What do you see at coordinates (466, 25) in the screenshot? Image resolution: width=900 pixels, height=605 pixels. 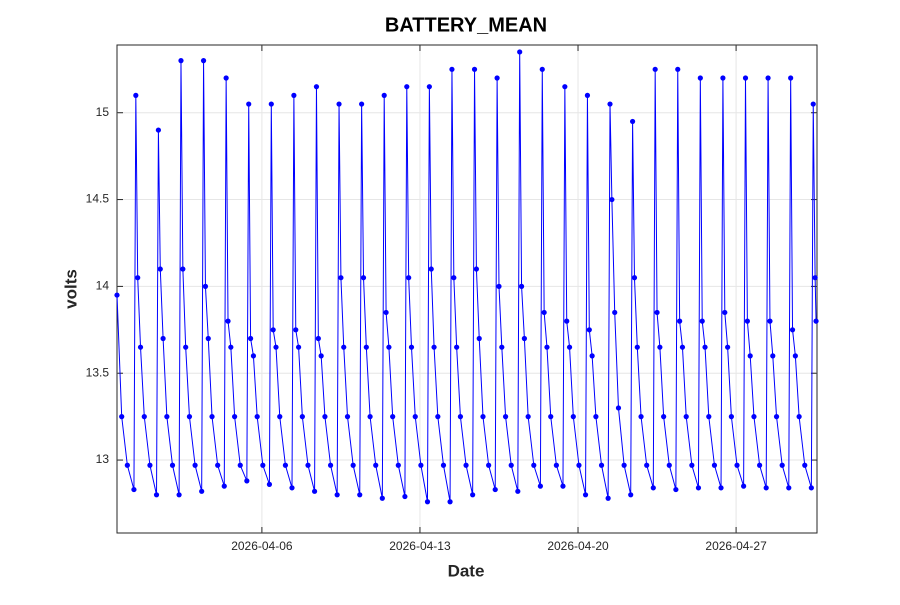 I see `chart-title: BATTERY_MEAN` at bounding box center [466, 25].